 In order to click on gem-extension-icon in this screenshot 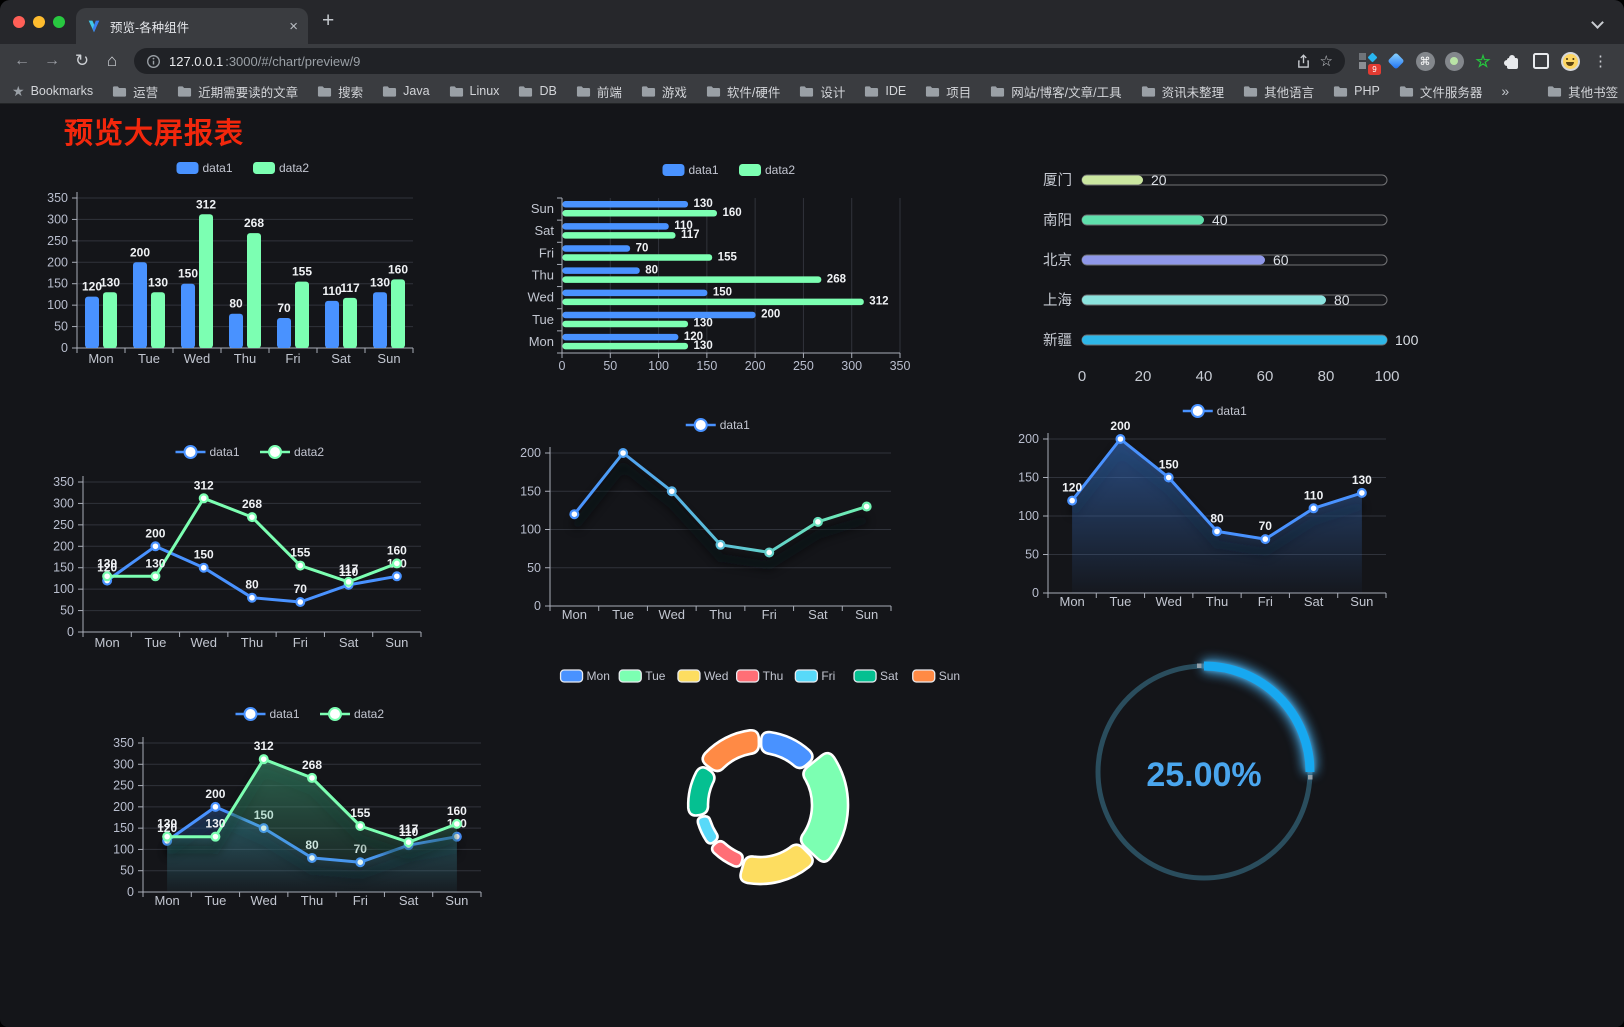, I will do `click(1396, 61)`.